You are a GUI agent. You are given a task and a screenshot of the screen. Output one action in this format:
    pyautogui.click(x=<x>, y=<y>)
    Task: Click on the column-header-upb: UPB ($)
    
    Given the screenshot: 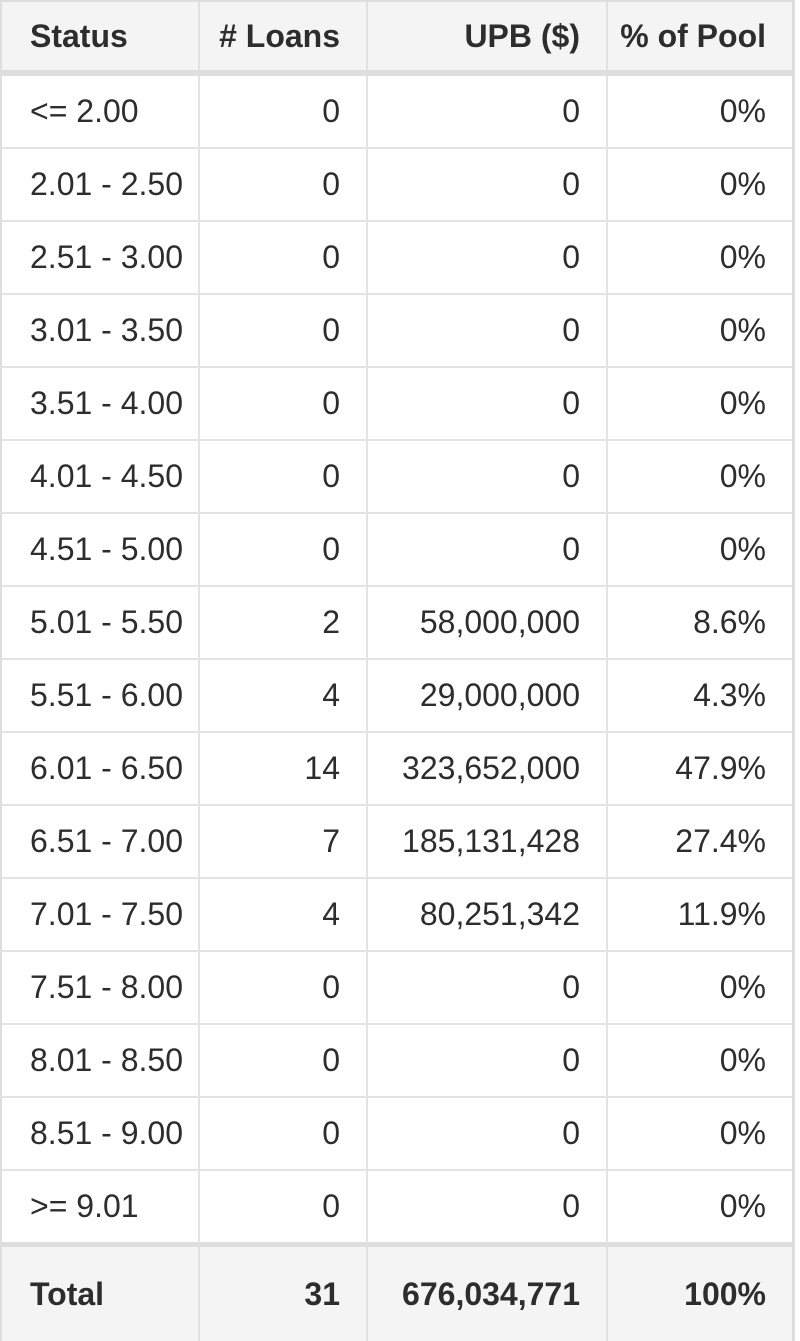 What is the action you would take?
    pyautogui.click(x=488, y=39)
    